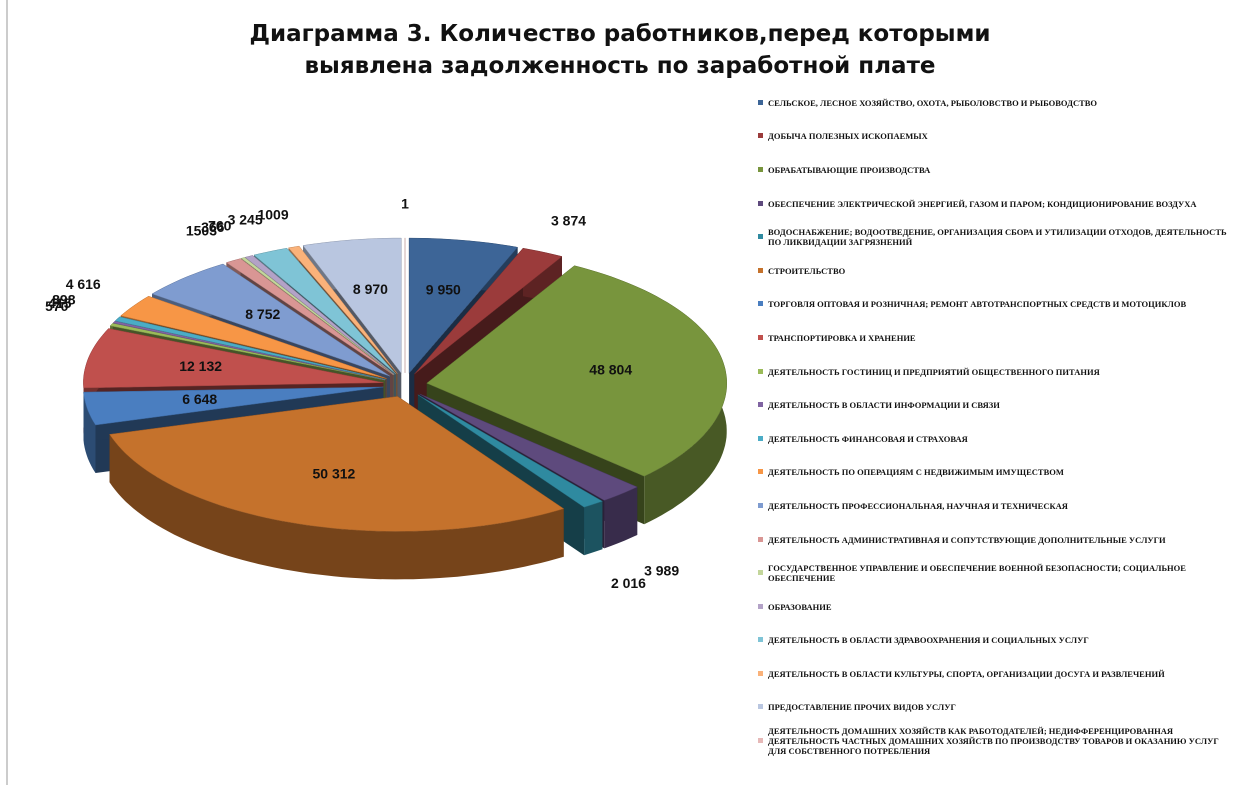  Describe the element at coordinates (220, 225) in the screenshot. I see `data-label: 760` at that location.